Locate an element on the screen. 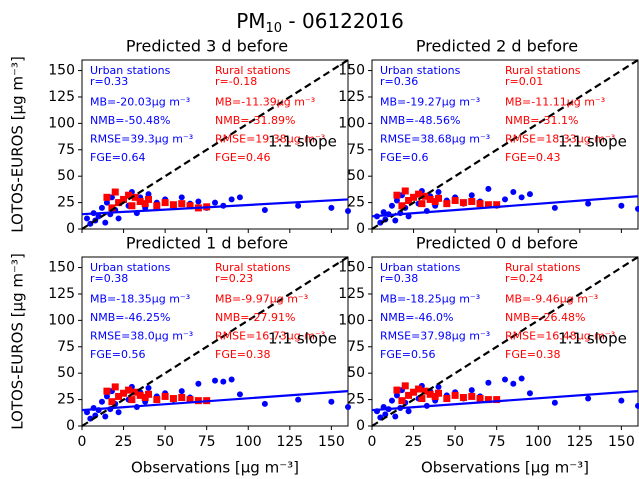  stats-line: RMSE=18.33μg m⁻³ is located at coordinates (560, 139).